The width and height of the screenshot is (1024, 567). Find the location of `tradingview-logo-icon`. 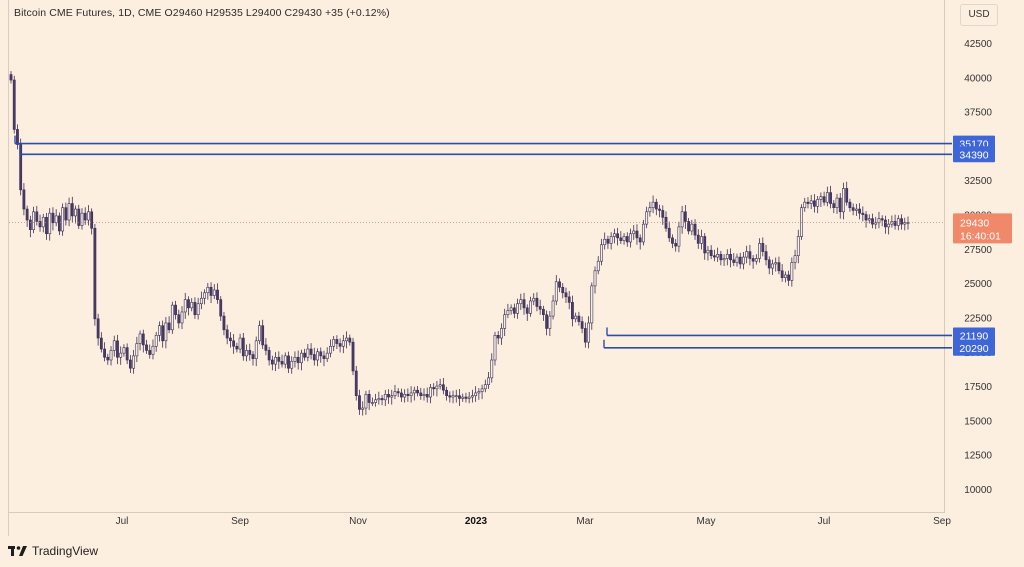

tradingview-logo-icon is located at coordinates (18, 551).